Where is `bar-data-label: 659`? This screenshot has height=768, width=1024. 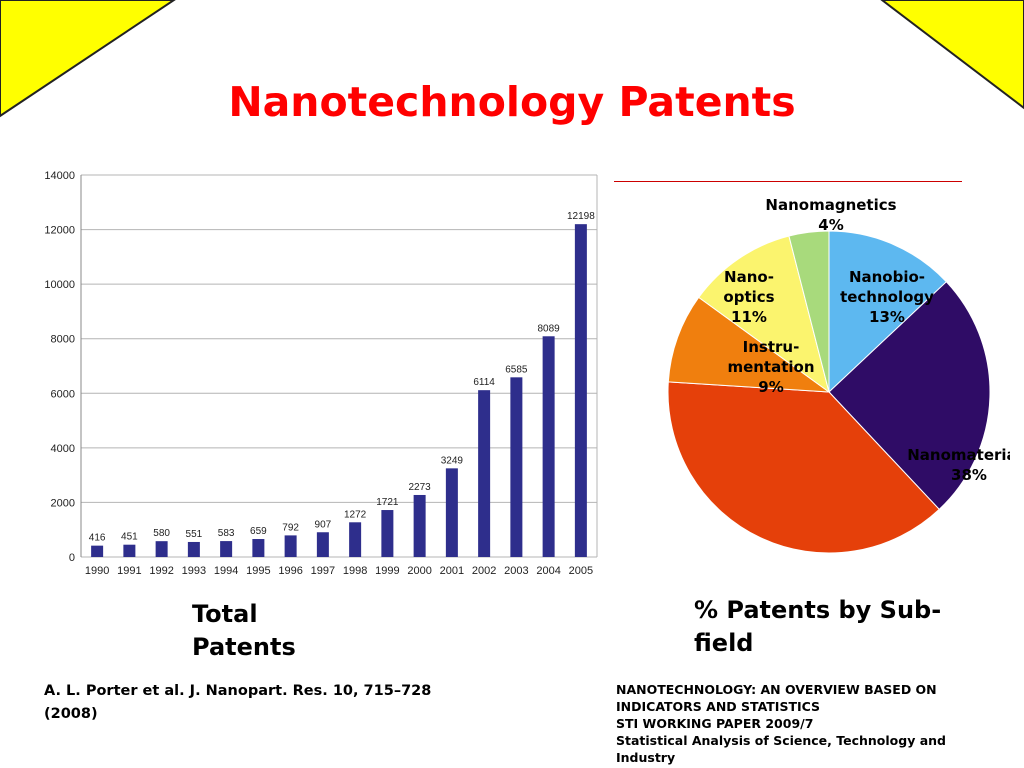 bar-data-label: 659 is located at coordinates (258, 531).